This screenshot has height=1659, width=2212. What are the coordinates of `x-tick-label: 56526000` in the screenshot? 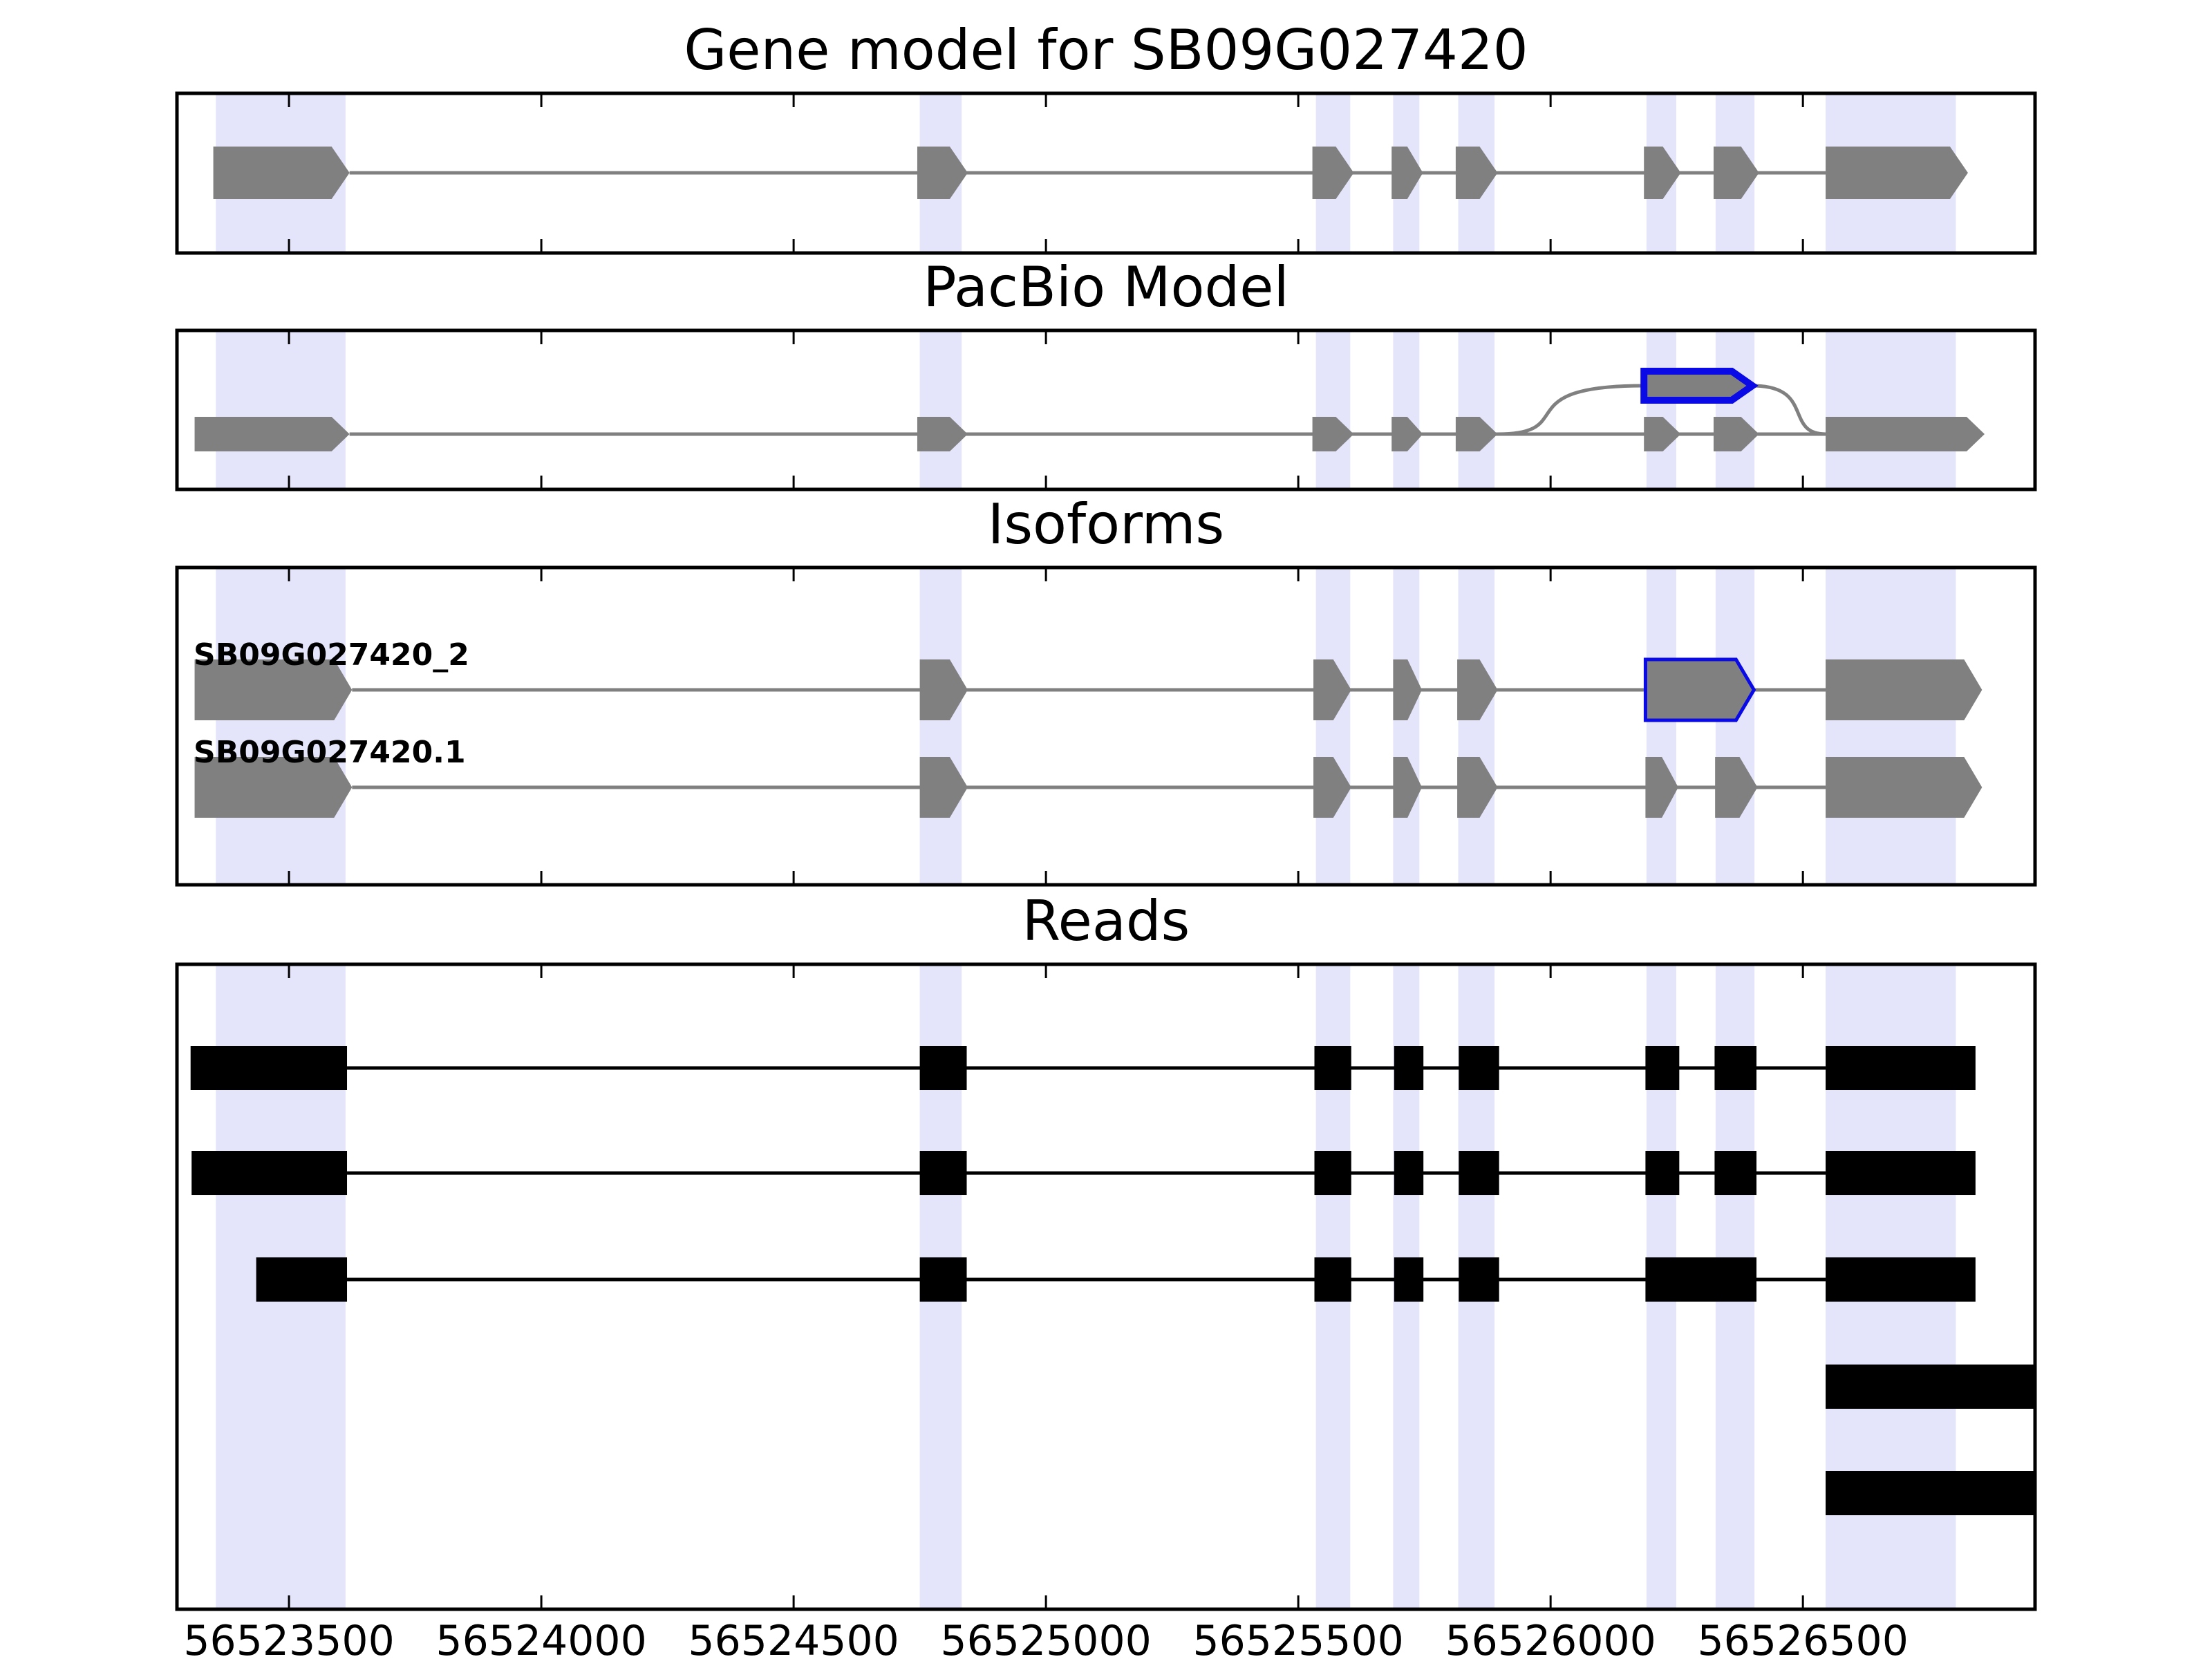 It's located at (1550, 1638).